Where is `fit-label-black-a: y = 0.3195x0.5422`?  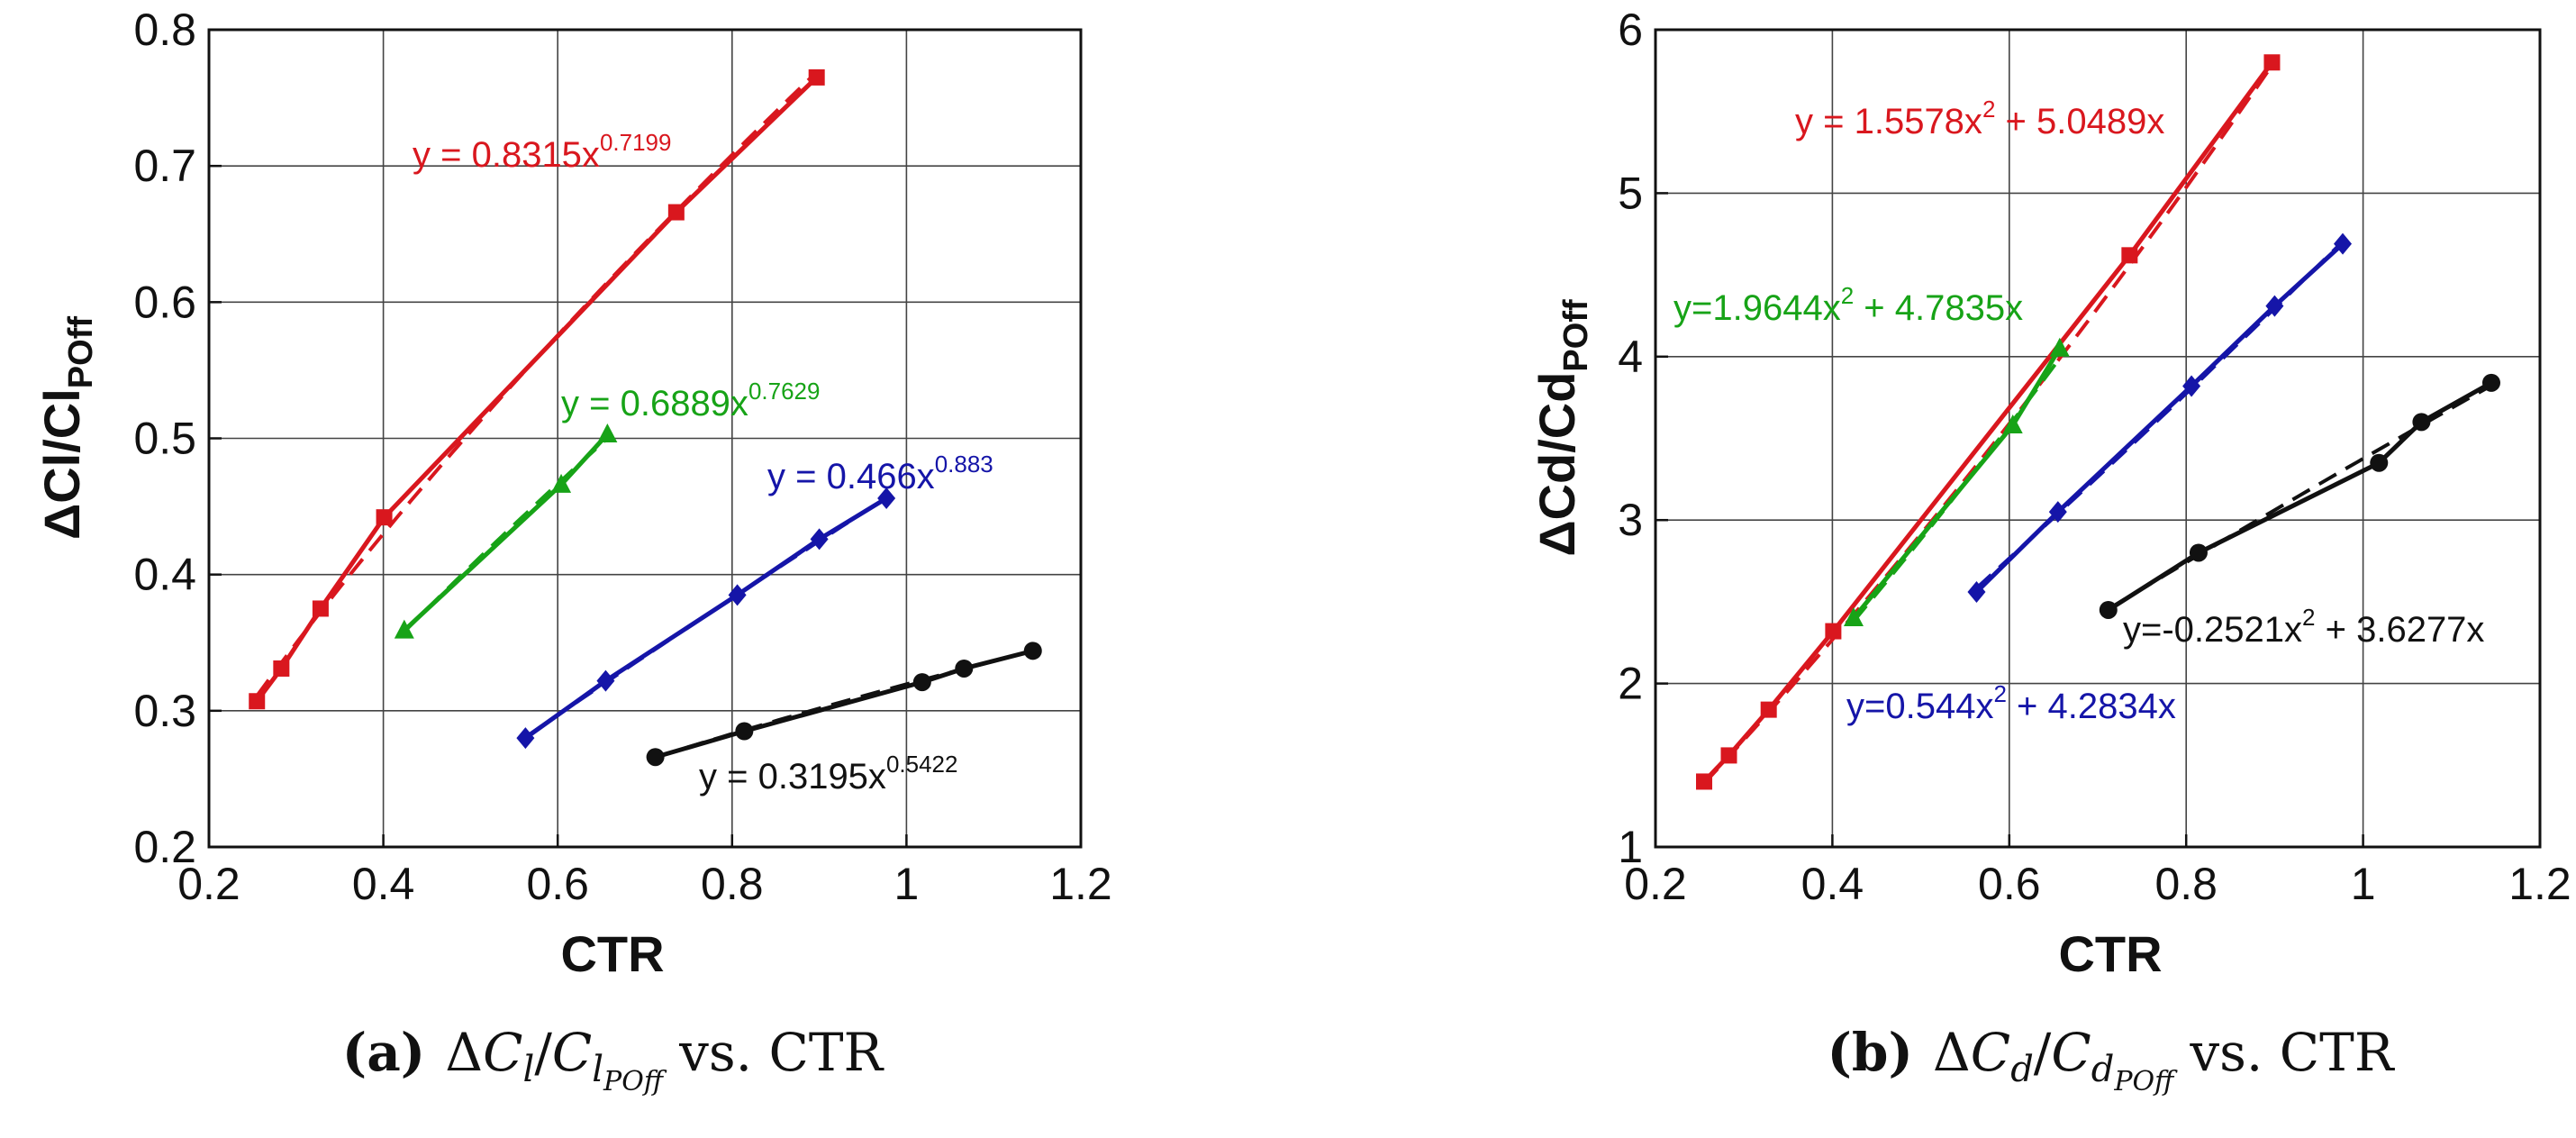
fit-label-black-a: y = 0.3195x0.5422 is located at coordinates (828, 774).